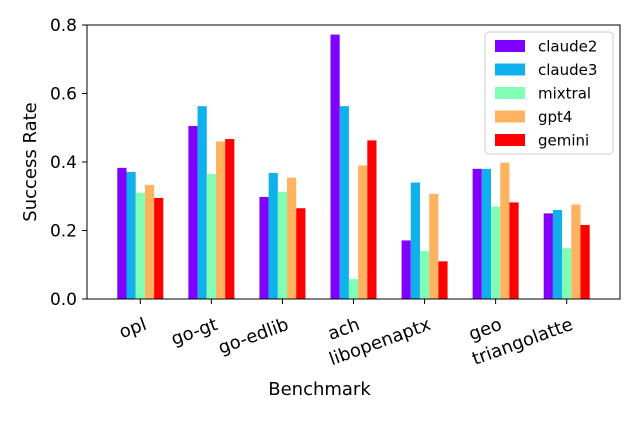 The height and width of the screenshot is (425, 640). Describe the element at coordinates (63, 232) in the screenshot. I see `y-tick-label: 0.2` at that location.